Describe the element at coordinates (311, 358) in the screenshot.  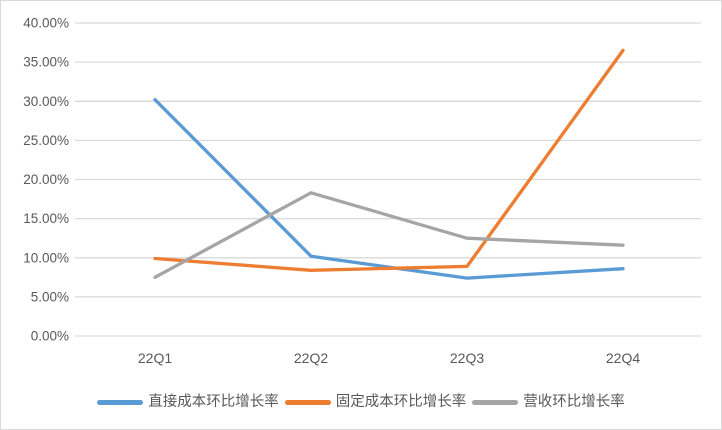
I see `x-axis-tick-label: 22Q2` at that location.